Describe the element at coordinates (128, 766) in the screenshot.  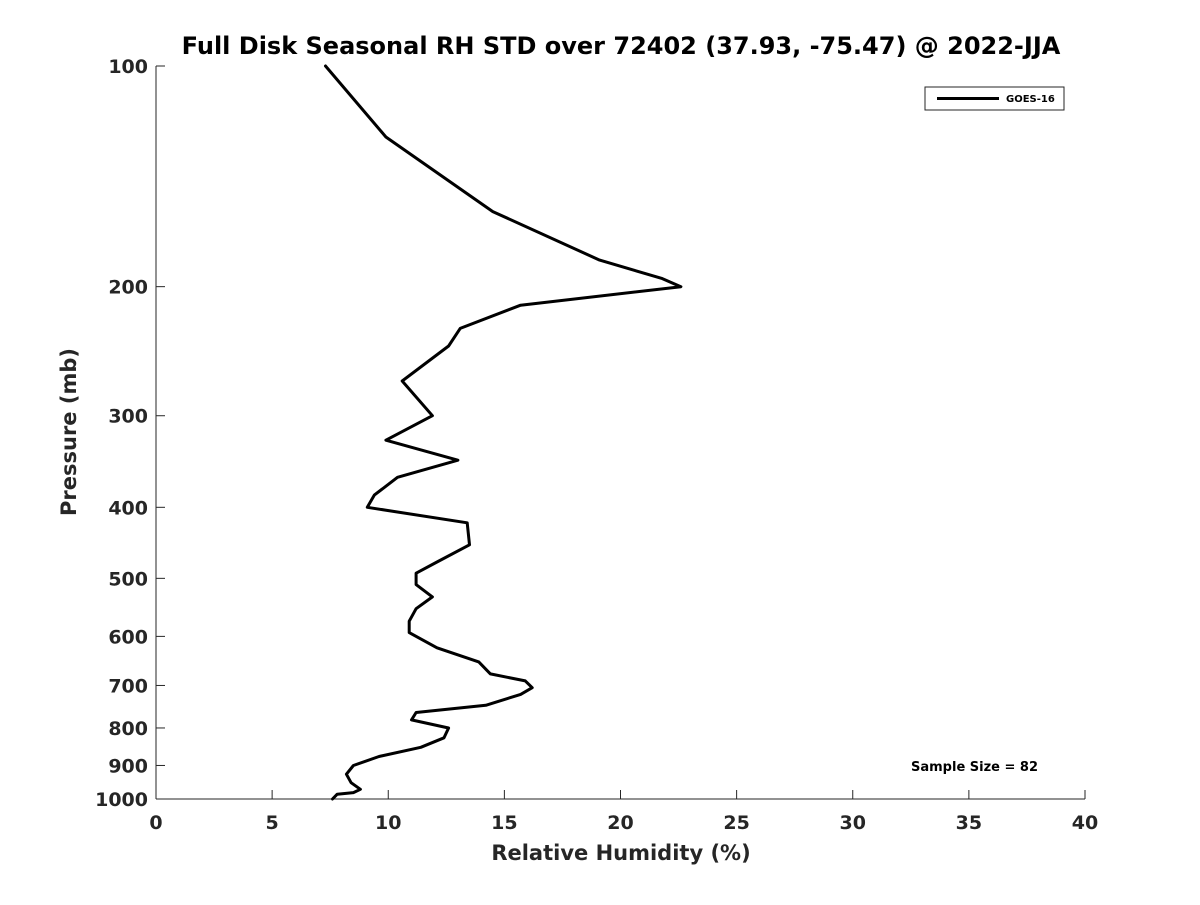
I see `y-tick-label: 900` at that location.